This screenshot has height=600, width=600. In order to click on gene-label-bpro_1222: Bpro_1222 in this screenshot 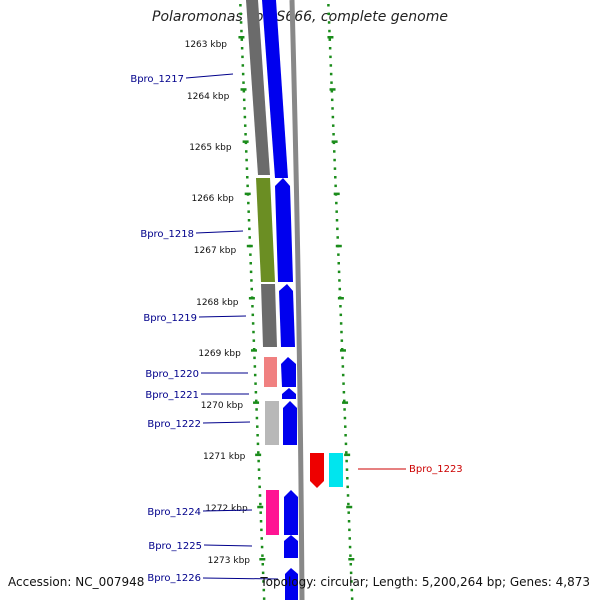, I will do `click(174, 424)`.